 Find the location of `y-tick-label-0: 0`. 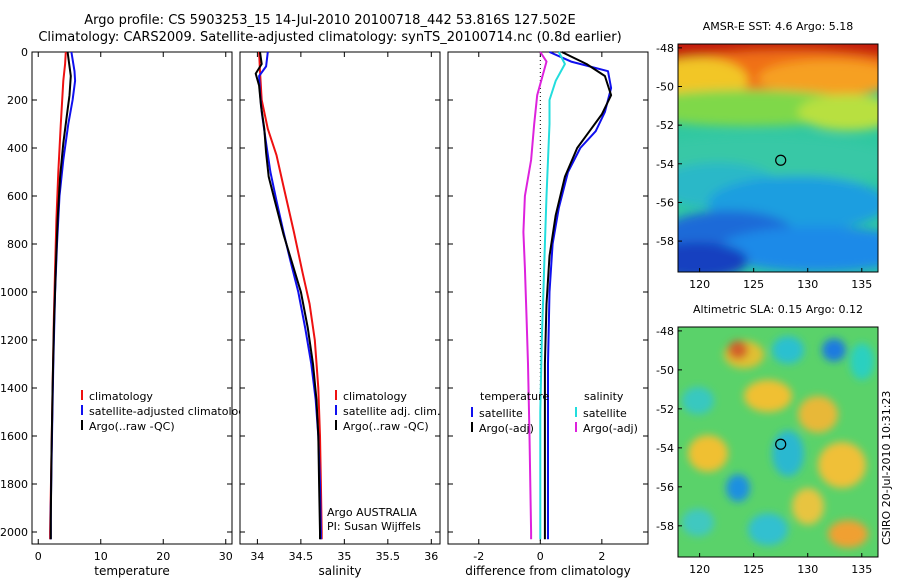

y-tick-label-0: 0 is located at coordinates (24, 52).